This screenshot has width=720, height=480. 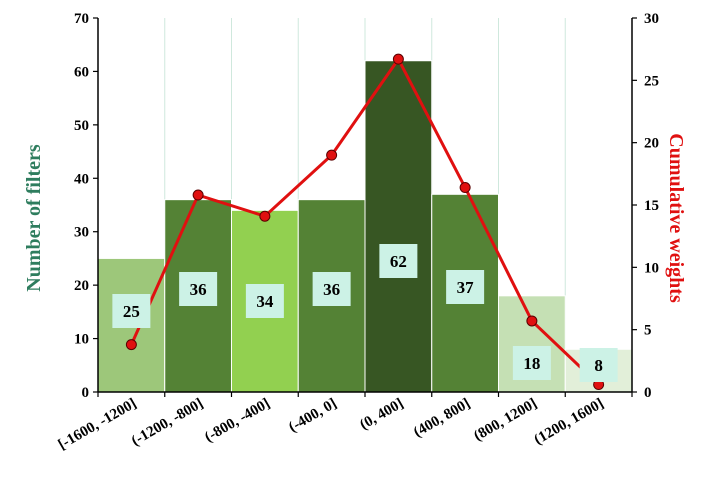 What do you see at coordinates (34, 218) in the screenshot?
I see `y-axis-left-label: Number of filters` at bounding box center [34, 218].